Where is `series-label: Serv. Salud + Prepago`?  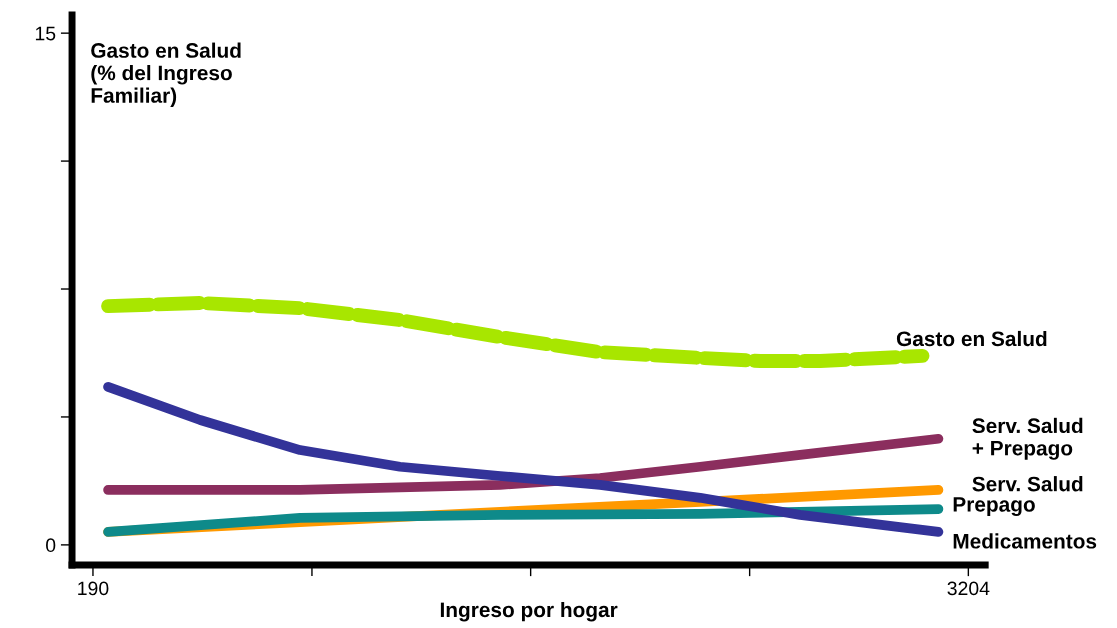 series-label: Serv. Salud + Prepago is located at coordinates (1027, 438).